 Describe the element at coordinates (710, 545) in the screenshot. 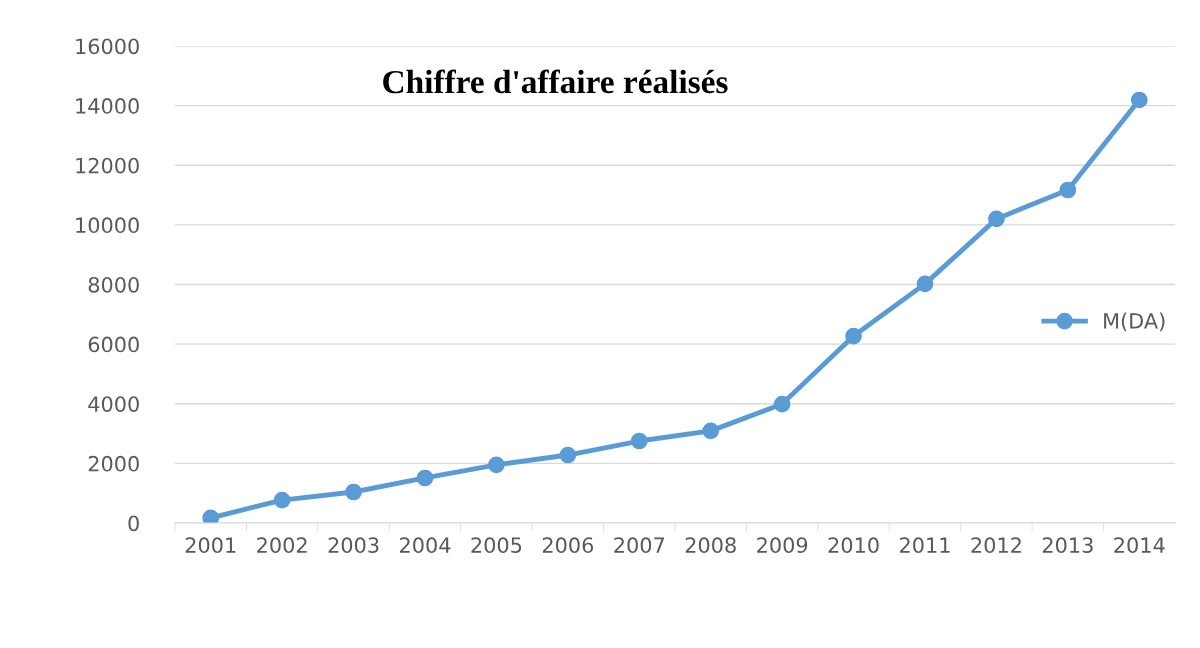

I see `x-tick-label: 2008` at that location.